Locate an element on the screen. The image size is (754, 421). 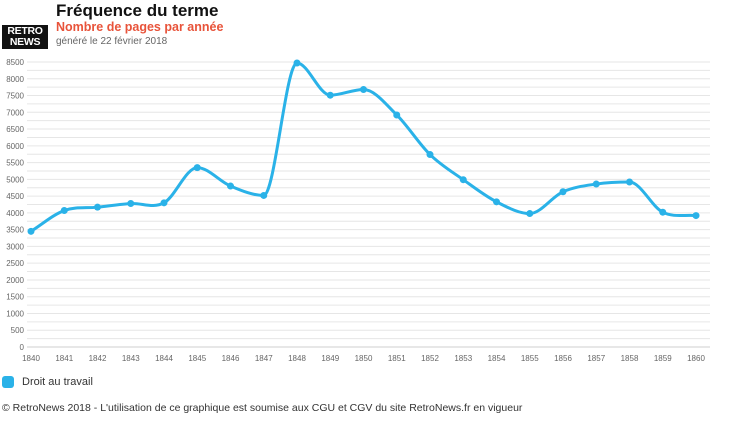
y-tick-label-4000: 4000 is located at coordinates (15, 213).